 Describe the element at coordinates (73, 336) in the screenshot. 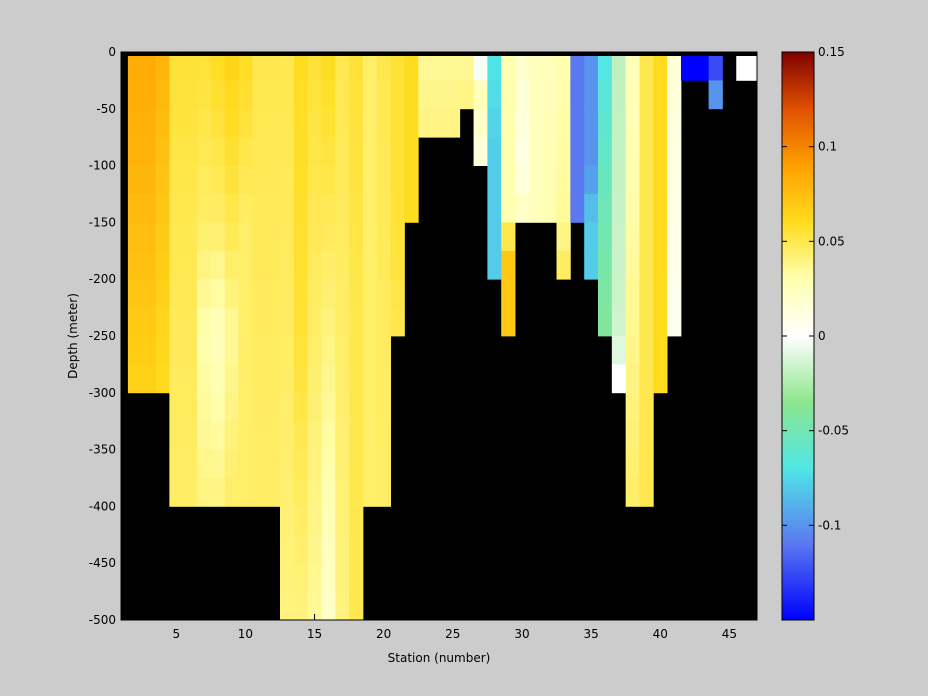

I see `y-axis-label: Depth (meter)` at that location.